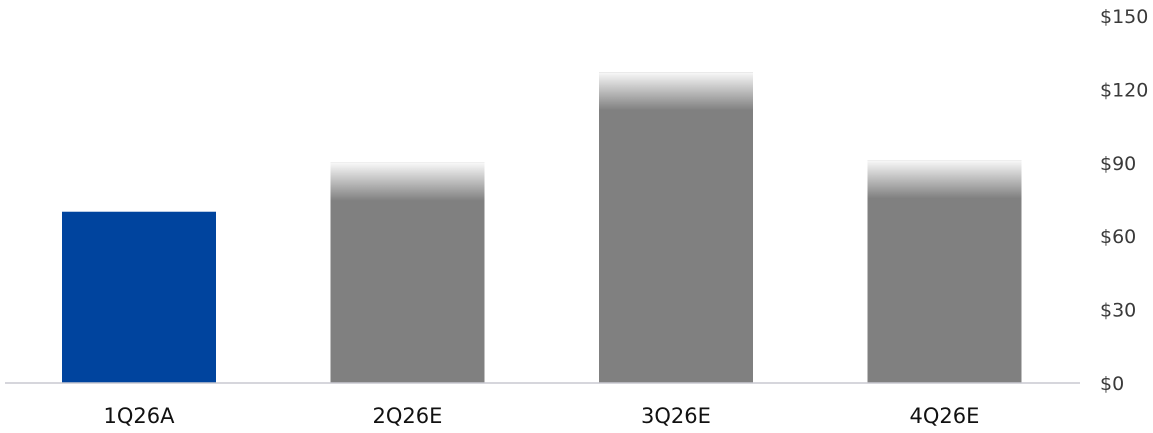 This screenshot has width=1153, height=433. I want to click on x-tick-label: 3Q26E, so click(676, 416).